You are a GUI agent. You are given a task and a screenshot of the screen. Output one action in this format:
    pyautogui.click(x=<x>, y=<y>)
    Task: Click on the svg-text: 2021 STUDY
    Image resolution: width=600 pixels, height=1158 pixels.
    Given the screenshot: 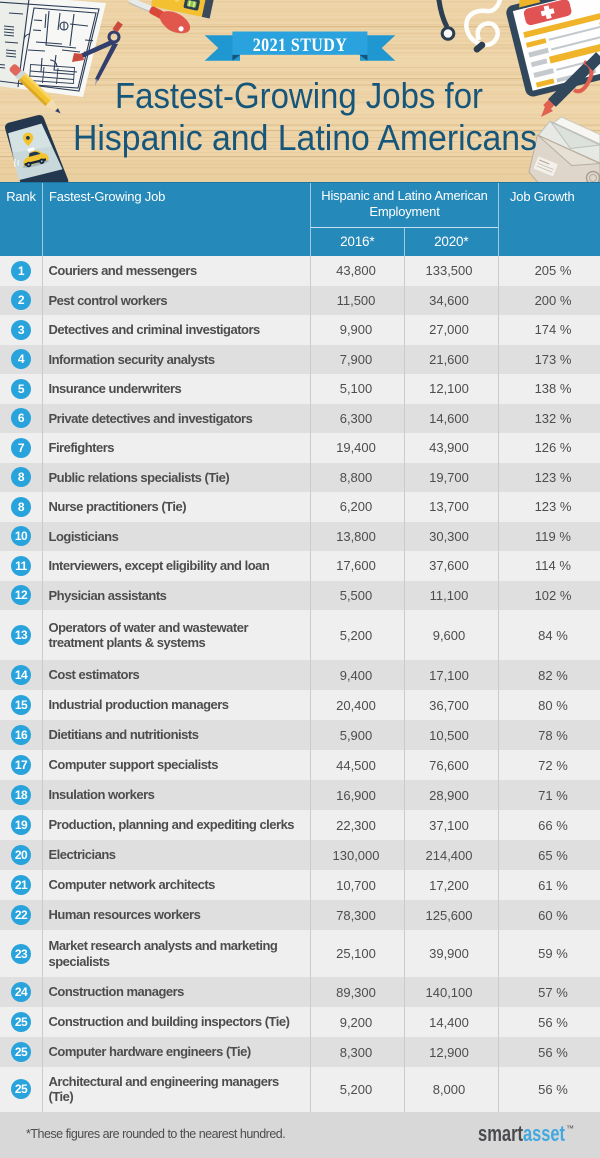 What is the action you would take?
    pyautogui.click(x=300, y=45)
    